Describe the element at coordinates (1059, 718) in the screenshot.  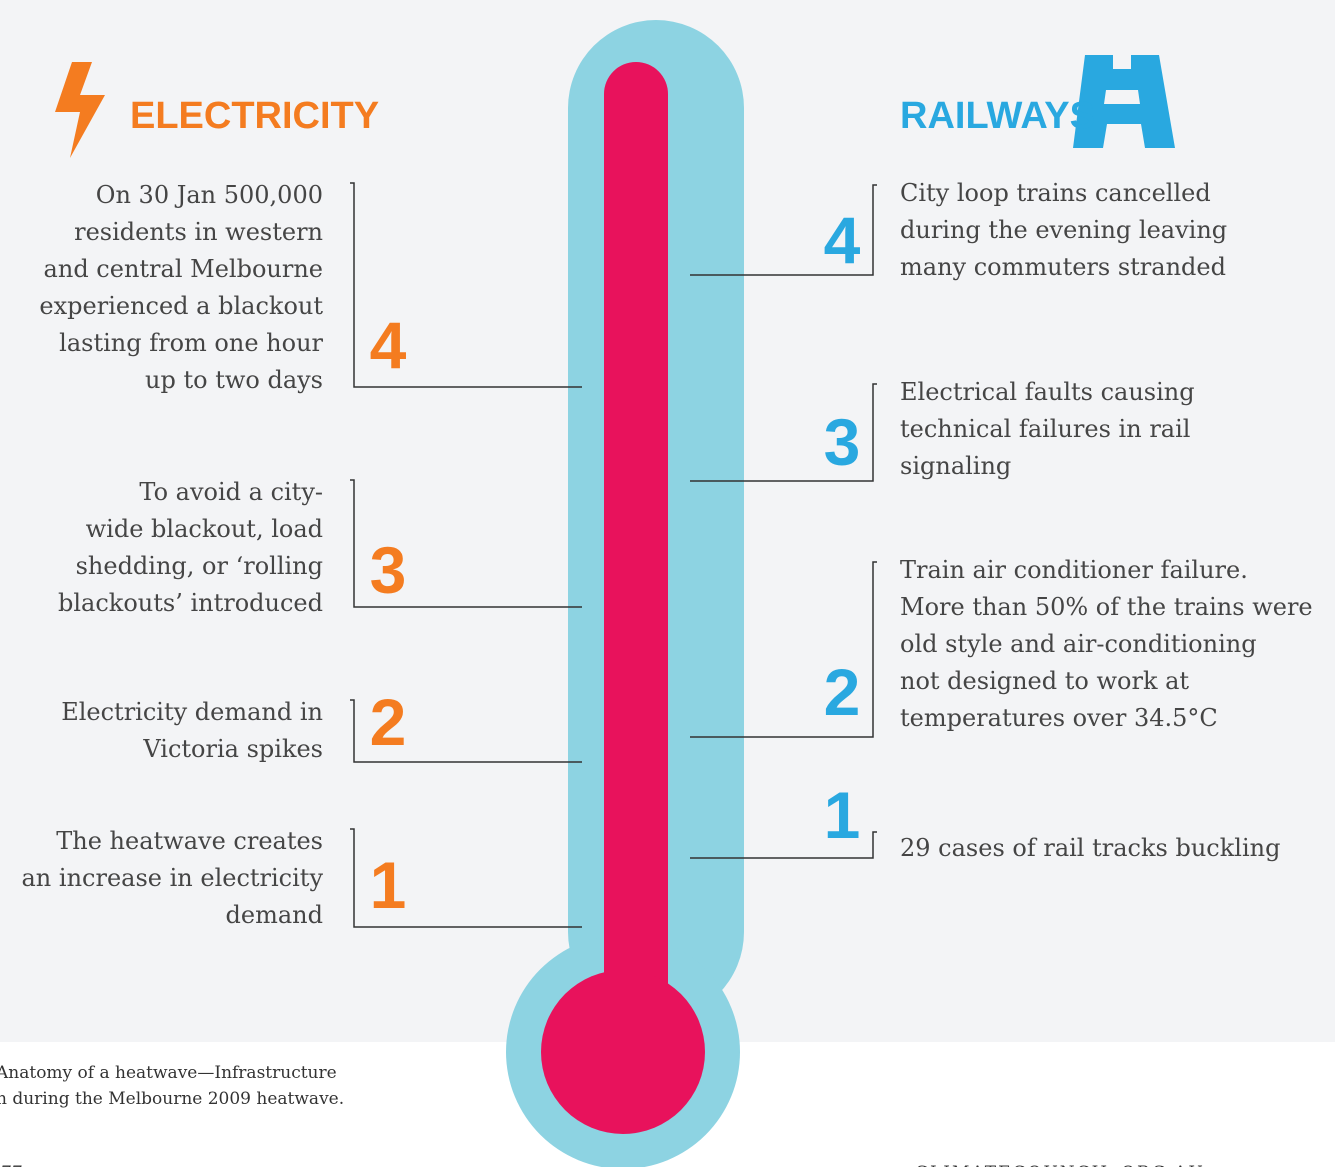
I see `item-text: temperatures over 34.5°C` at that location.